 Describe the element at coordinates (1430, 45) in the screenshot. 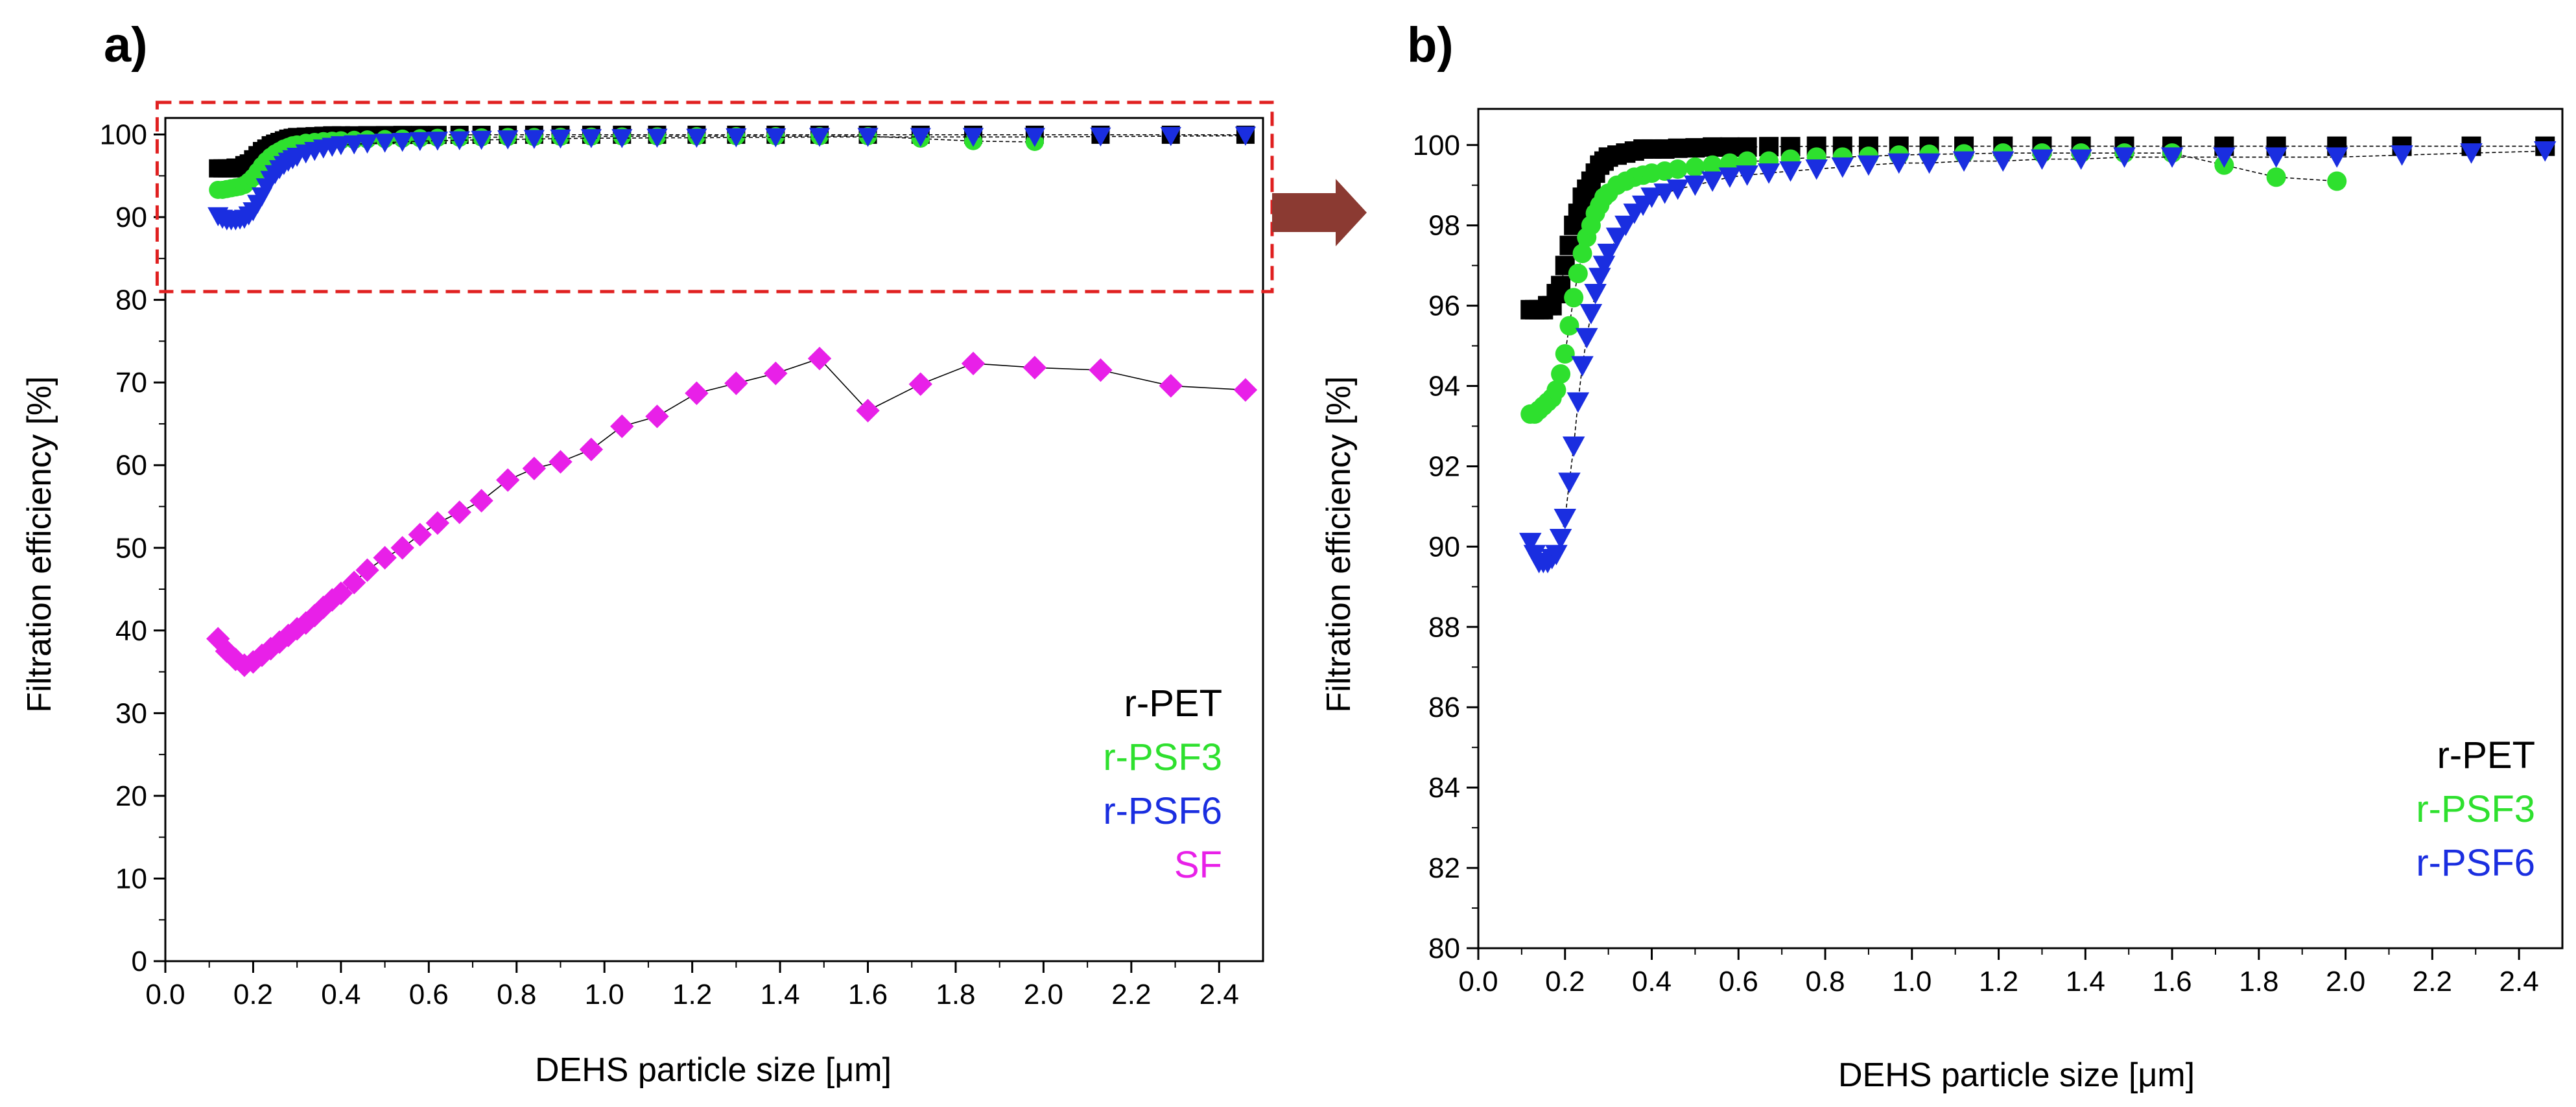

I see `panel-b-label: b)` at that location.